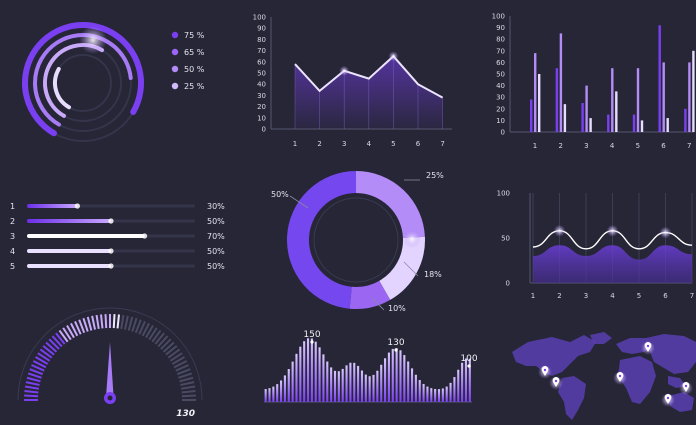  I want to click on wave-peak-dot, so click(312, 342).